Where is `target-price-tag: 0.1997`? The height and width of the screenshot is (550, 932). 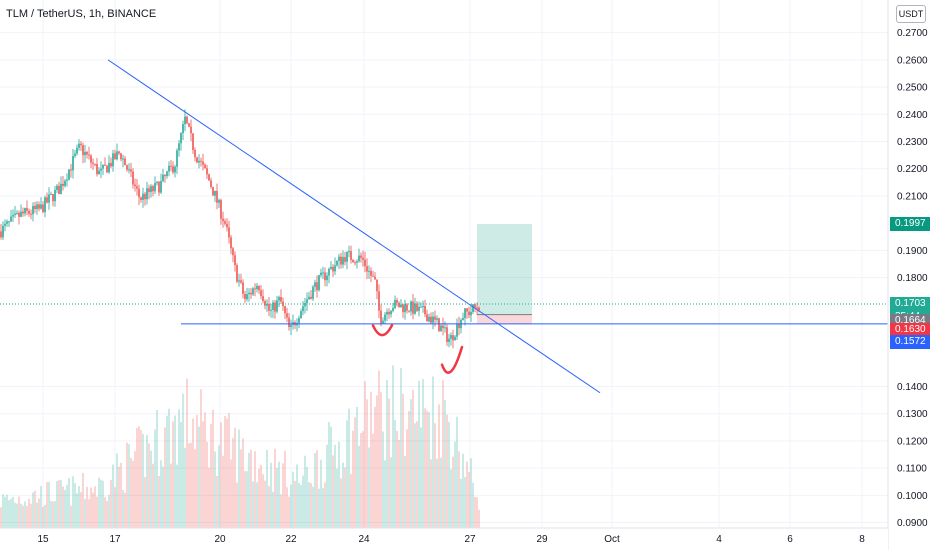 target-price-tag: 0.1997 is located at coordinates (910, 223).